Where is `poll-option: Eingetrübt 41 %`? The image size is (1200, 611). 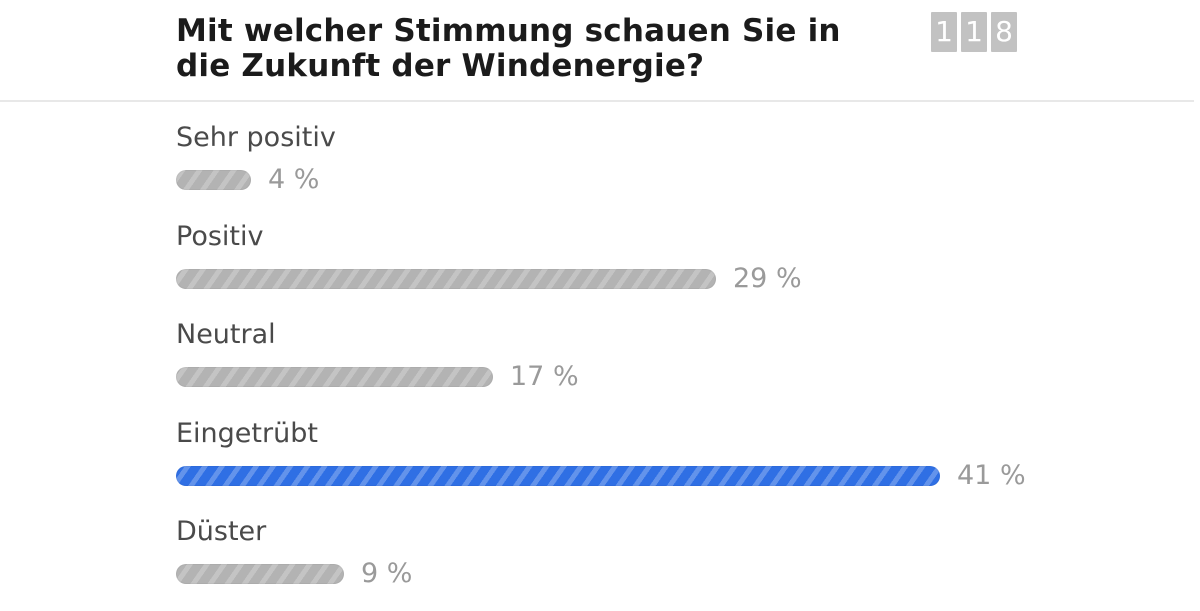 poll-option: Eingetrübt 41 % is located at coordinates (626, 463).